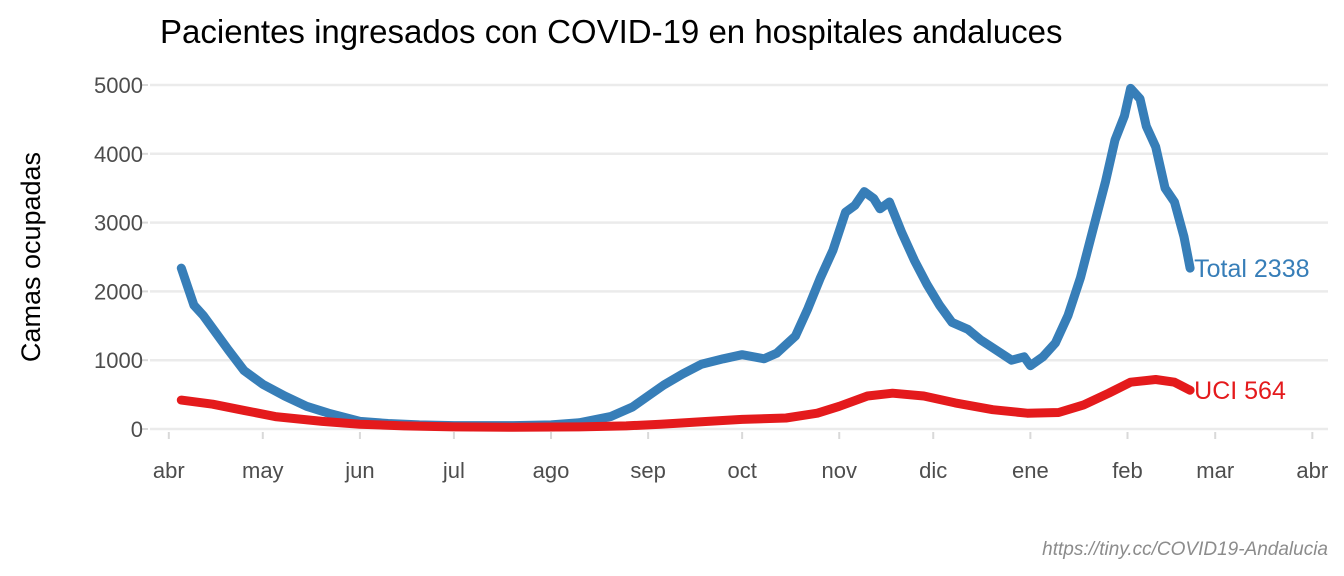 The height and width of the screenshot is (576, 1344). I want to click on x-tick-label: feb, so click(1127, 470).